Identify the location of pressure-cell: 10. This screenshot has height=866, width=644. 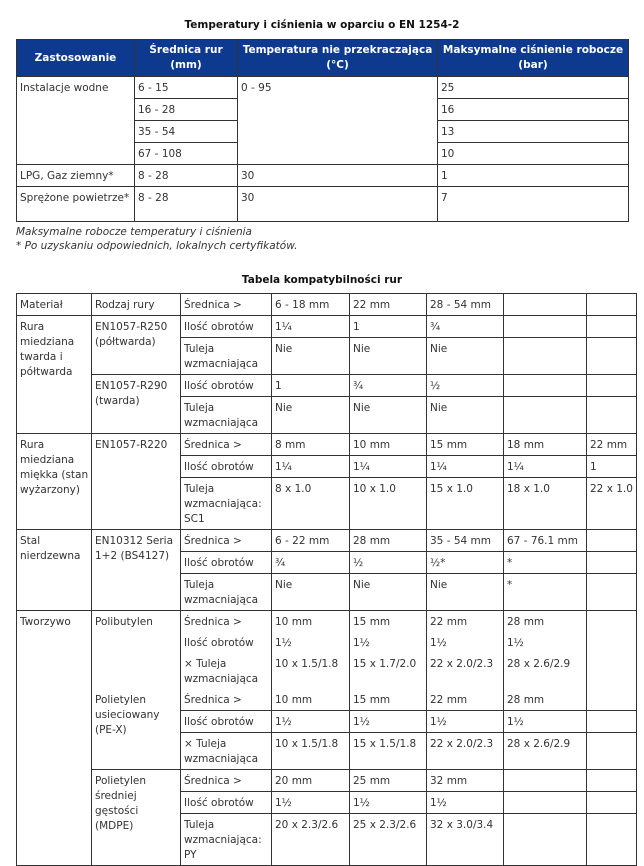
(533, 153).